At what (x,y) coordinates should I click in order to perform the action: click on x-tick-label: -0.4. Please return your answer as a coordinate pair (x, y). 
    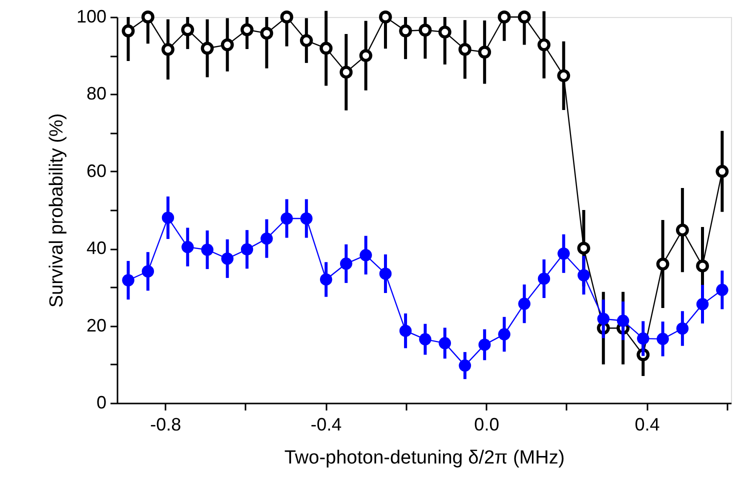
    Looking at the image, I should click on (326, 424).